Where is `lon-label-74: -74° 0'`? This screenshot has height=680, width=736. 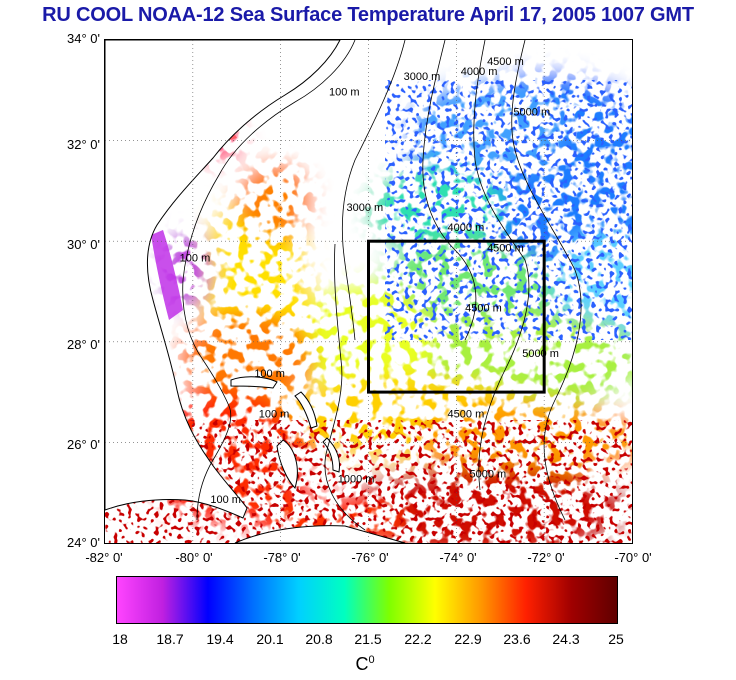 lon-label-74: -74° 0' is located at coordinates (458, 557).